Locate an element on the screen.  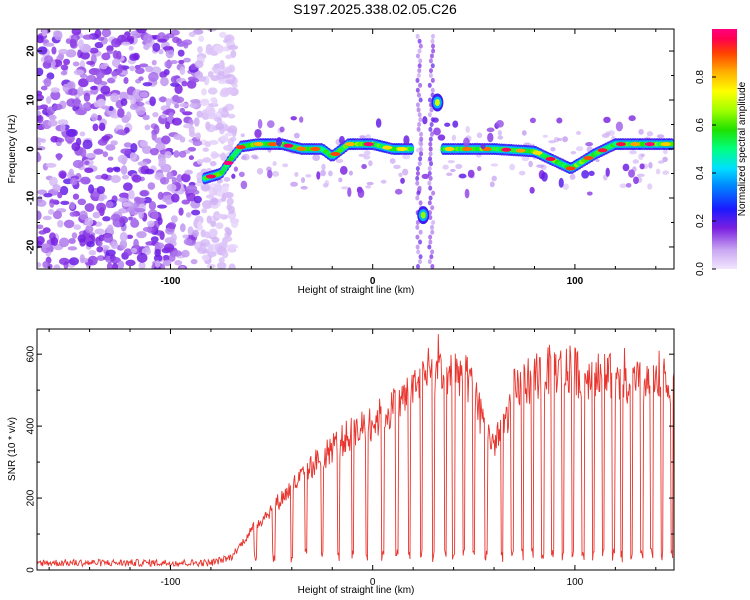
snr-x-axis-title: Height of straight line (km) is located at coordinates (356, 590).